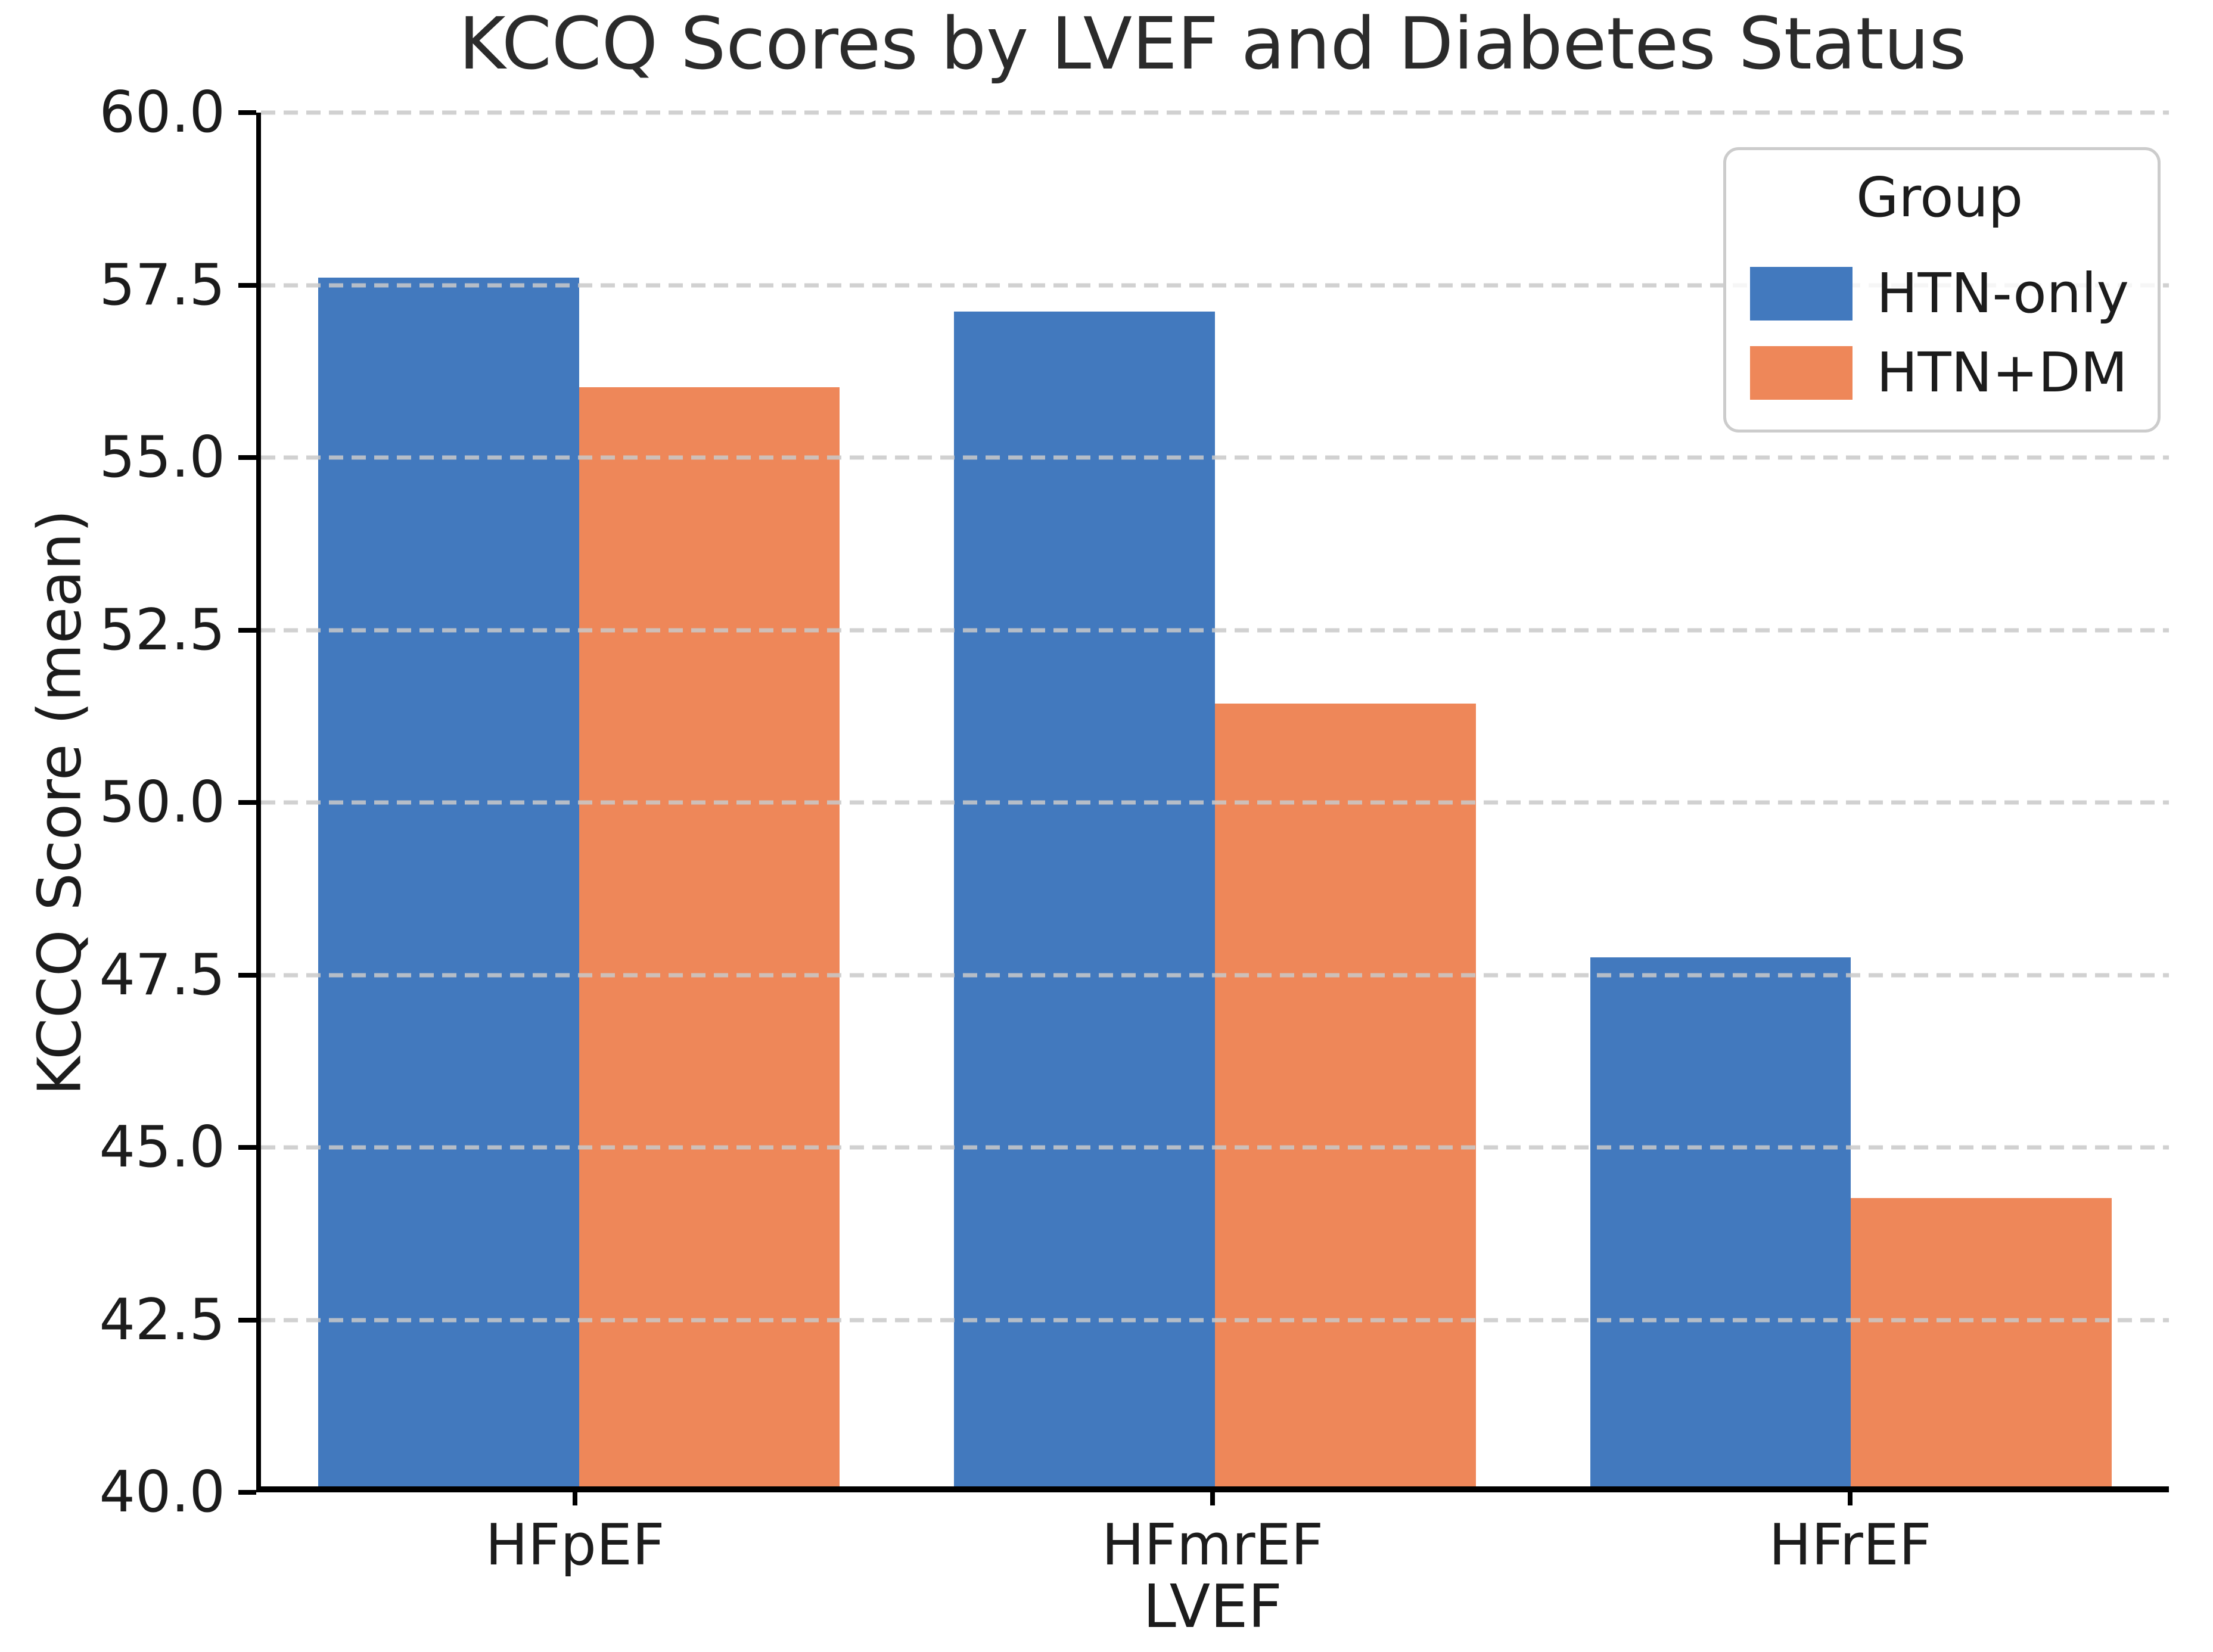  Describe the element at coordinates (1084, 899) in the screenshot. I see `bar-hfmref-htn-only` at that location.